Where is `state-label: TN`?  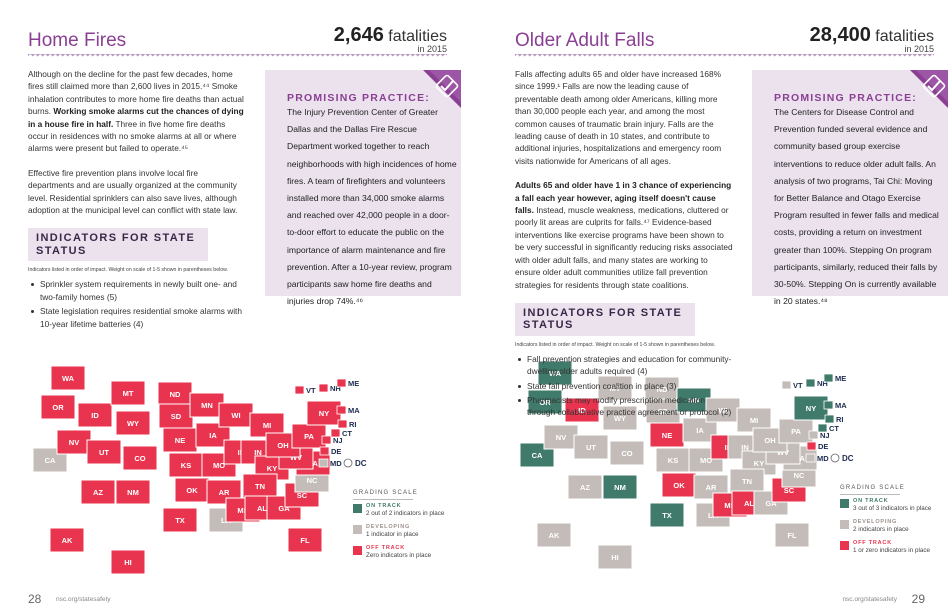
state-label: TN is located at coordinates (747, 481).